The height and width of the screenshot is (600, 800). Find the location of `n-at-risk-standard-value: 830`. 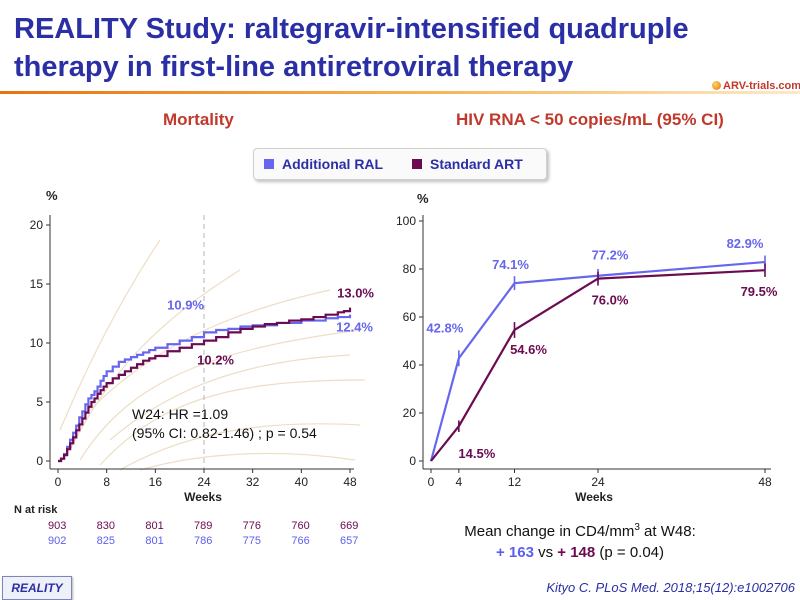

n-at-risk-standard-value: 830 is located at coordinates (106, 526).